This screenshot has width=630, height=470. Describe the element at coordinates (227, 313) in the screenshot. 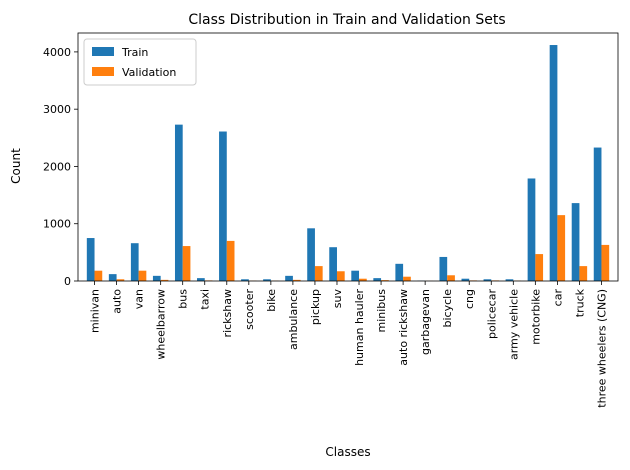

I see `x-tick-label: rickshaw` at that location.